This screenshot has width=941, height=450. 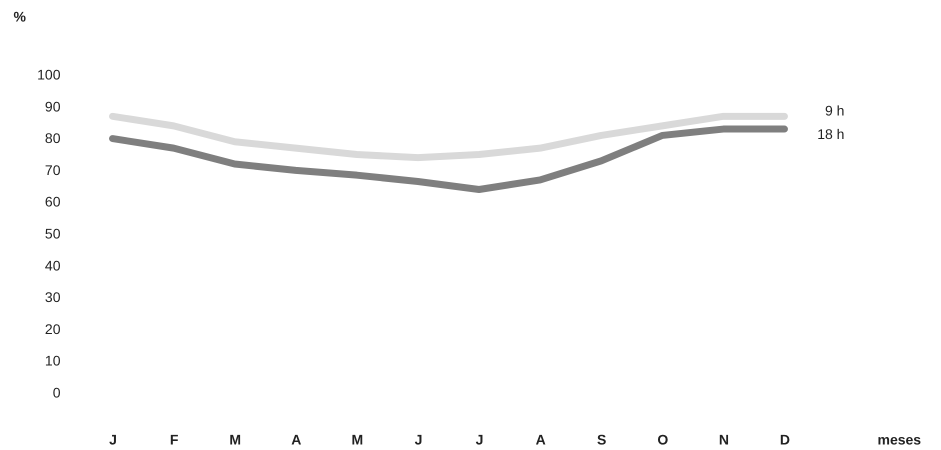 What do you see at coordinates (20, 16) in the screenshot?
I see `y-axis-title: %` at bounding box center [20, 16].